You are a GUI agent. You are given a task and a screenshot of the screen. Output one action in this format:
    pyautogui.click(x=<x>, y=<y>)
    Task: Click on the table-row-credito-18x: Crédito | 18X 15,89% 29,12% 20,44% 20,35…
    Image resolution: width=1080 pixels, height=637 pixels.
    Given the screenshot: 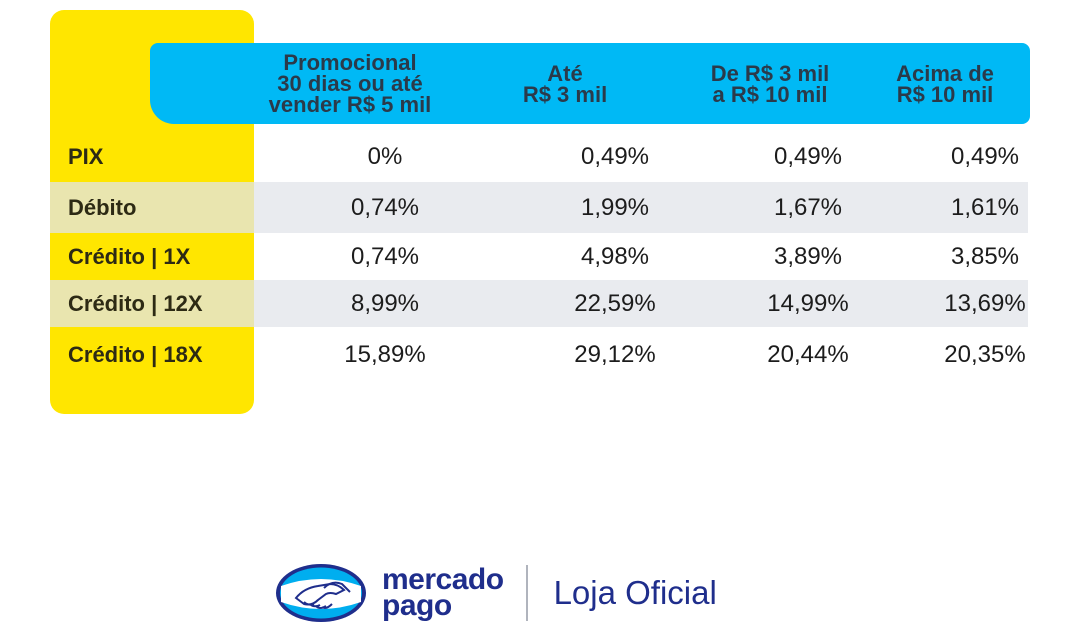 What is the action you would take?
    pyautogui.click(x=539, y=355)
    